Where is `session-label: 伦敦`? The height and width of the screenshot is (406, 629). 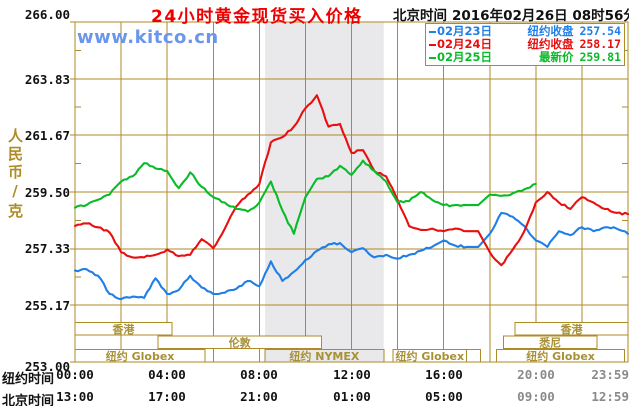 session-label: 伦敦 is located at coordinates (240, 343).